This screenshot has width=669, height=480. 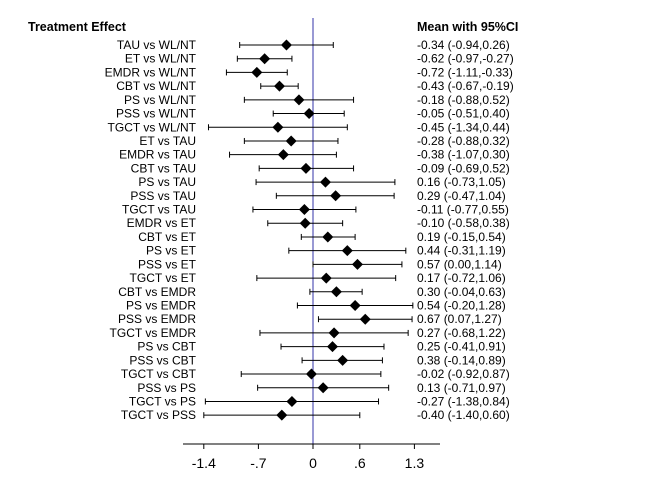 I want to click on forest-row: PSS vs PS 0.13 (-0.71,0.97), so click(x=321, y=388).